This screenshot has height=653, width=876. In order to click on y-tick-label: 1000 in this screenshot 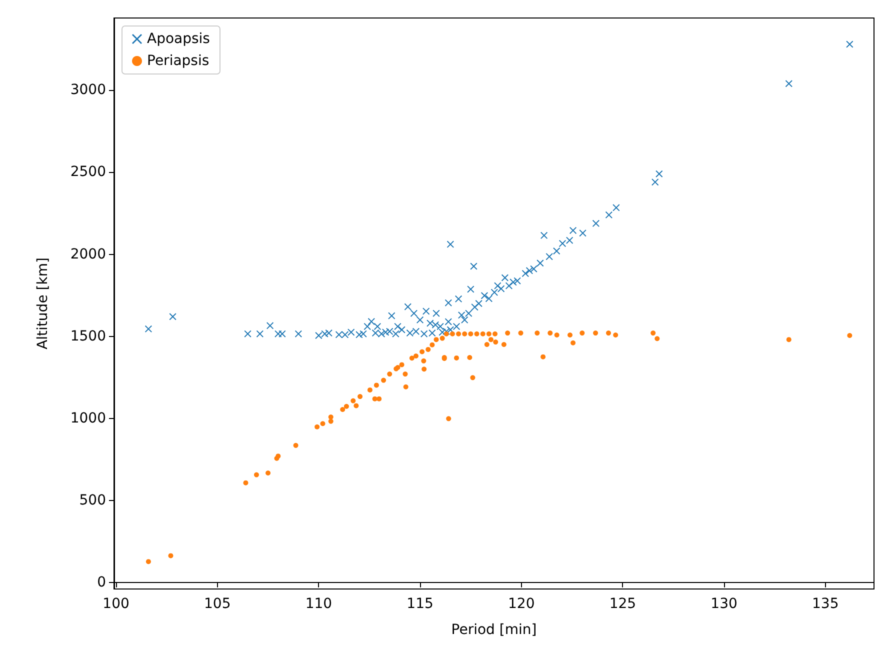, I will do `click(88, 418)`.